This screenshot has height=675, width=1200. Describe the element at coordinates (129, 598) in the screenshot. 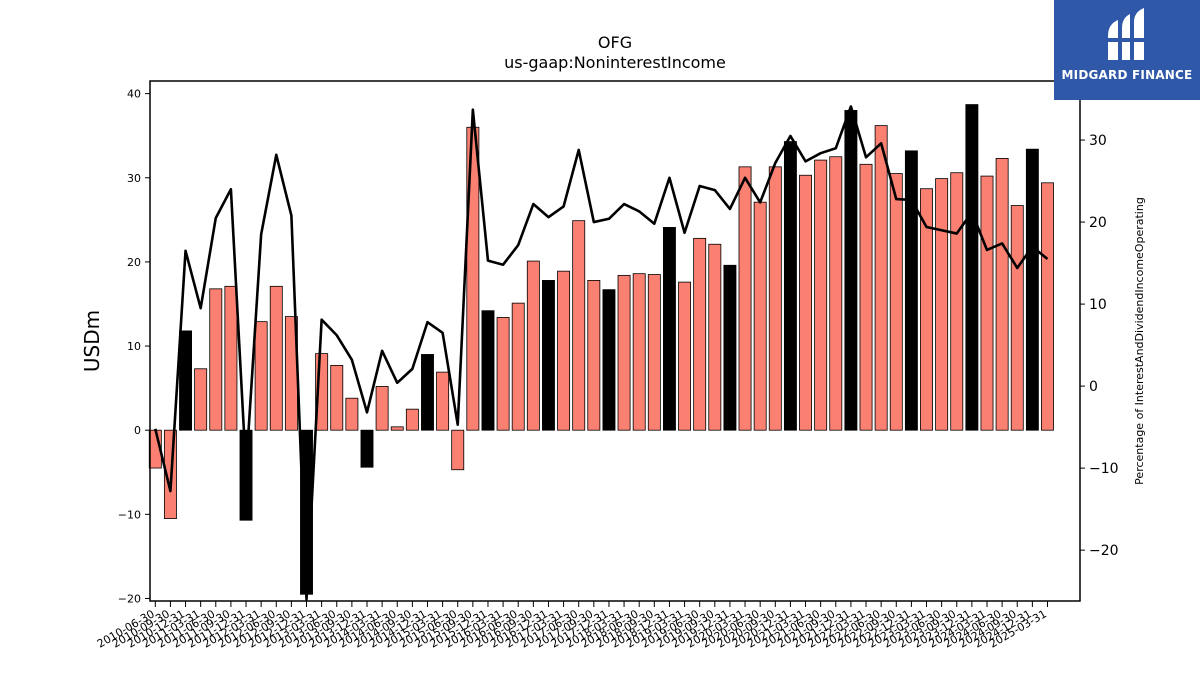

I see `y-tick-label: −20` at that location.